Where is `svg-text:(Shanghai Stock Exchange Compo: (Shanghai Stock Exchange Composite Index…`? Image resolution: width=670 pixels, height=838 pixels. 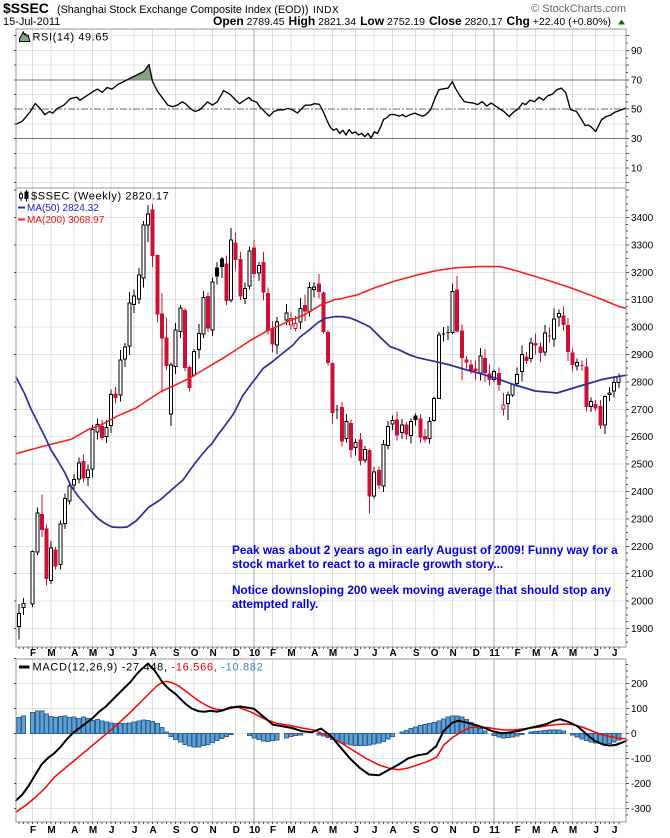
svg-text:(Shanghai Stock Exchange Compo: (Shanghai Stock Exchange Composite Index… is located at coordinates (182, 10).